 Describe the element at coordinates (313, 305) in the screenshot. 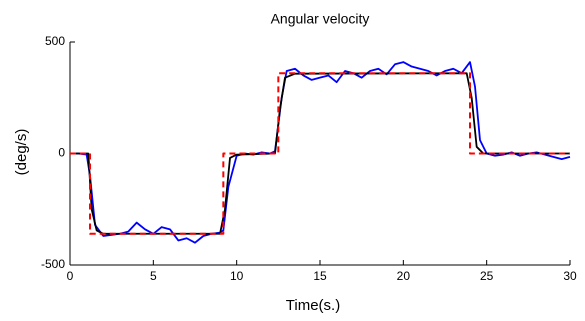

I see `x-axis-label: Time(s.)` at that location.